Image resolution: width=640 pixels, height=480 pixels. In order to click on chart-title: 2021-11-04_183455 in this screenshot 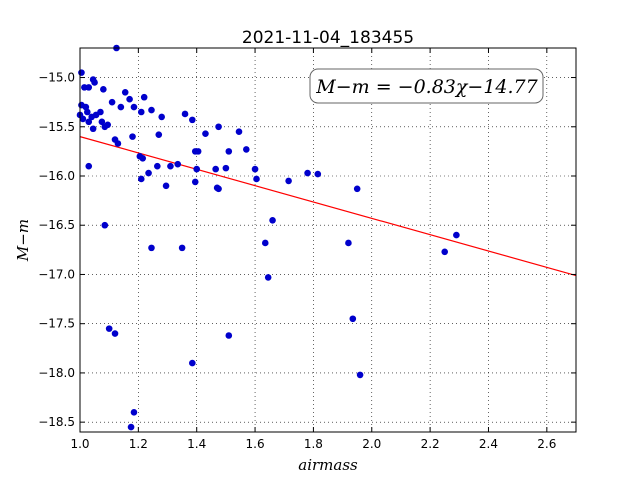, I will do `click(328, 38)`.